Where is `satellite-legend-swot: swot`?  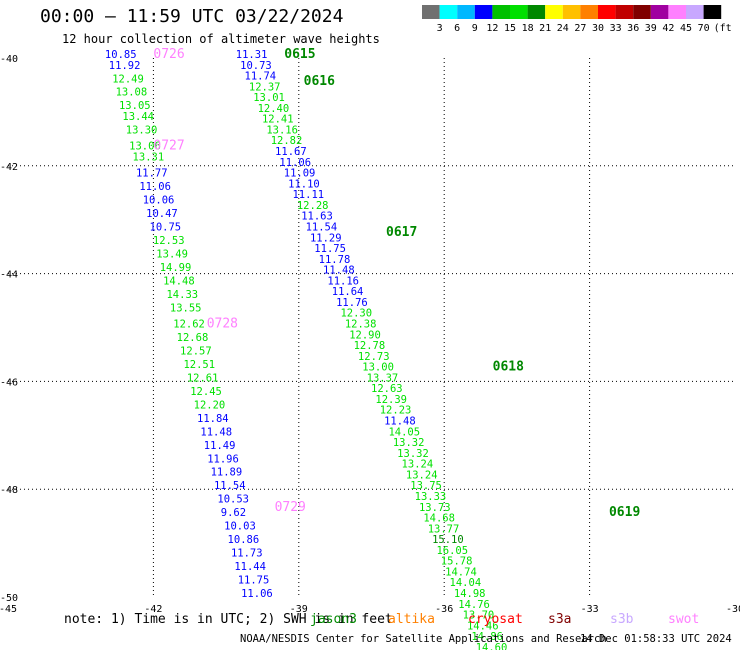
satellite-legend-swot: swot is located at coordinates (684, 619).